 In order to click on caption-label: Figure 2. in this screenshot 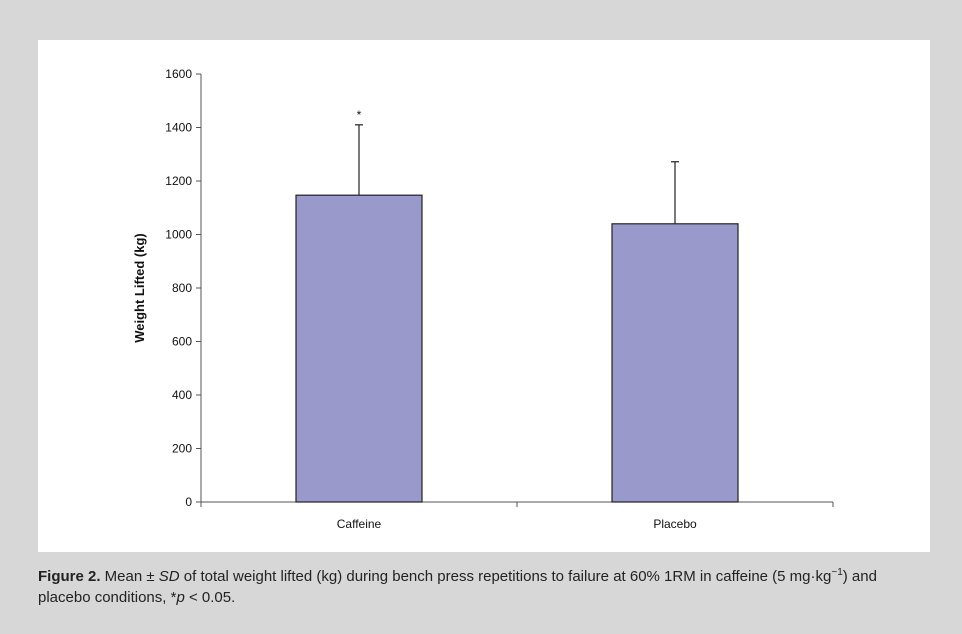, I will do `click(69, 576)`.